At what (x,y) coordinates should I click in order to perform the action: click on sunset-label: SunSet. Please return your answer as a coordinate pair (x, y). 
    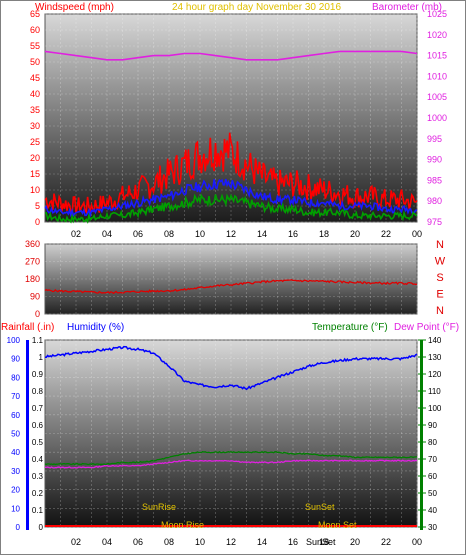
    Looking at the image, I should click on (320, 507).